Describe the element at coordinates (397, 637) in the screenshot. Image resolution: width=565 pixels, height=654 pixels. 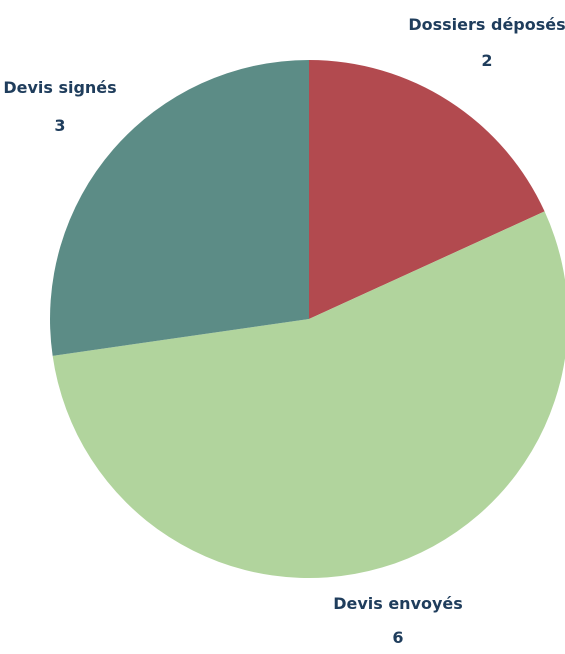
I see `slice-value-devis-envoyes: 6` at that location.